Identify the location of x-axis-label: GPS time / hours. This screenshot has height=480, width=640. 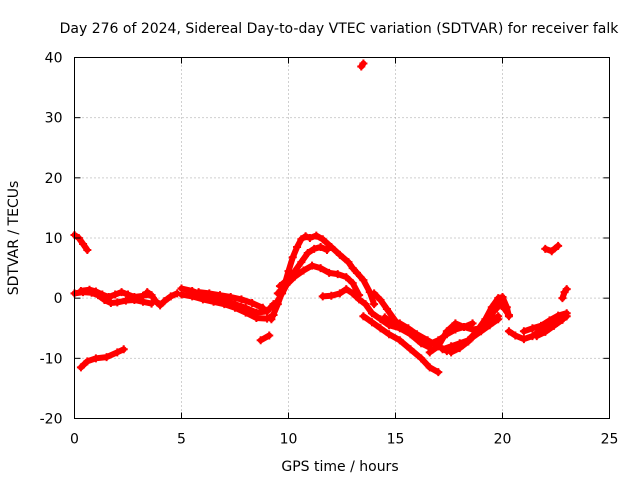
(339, 467).